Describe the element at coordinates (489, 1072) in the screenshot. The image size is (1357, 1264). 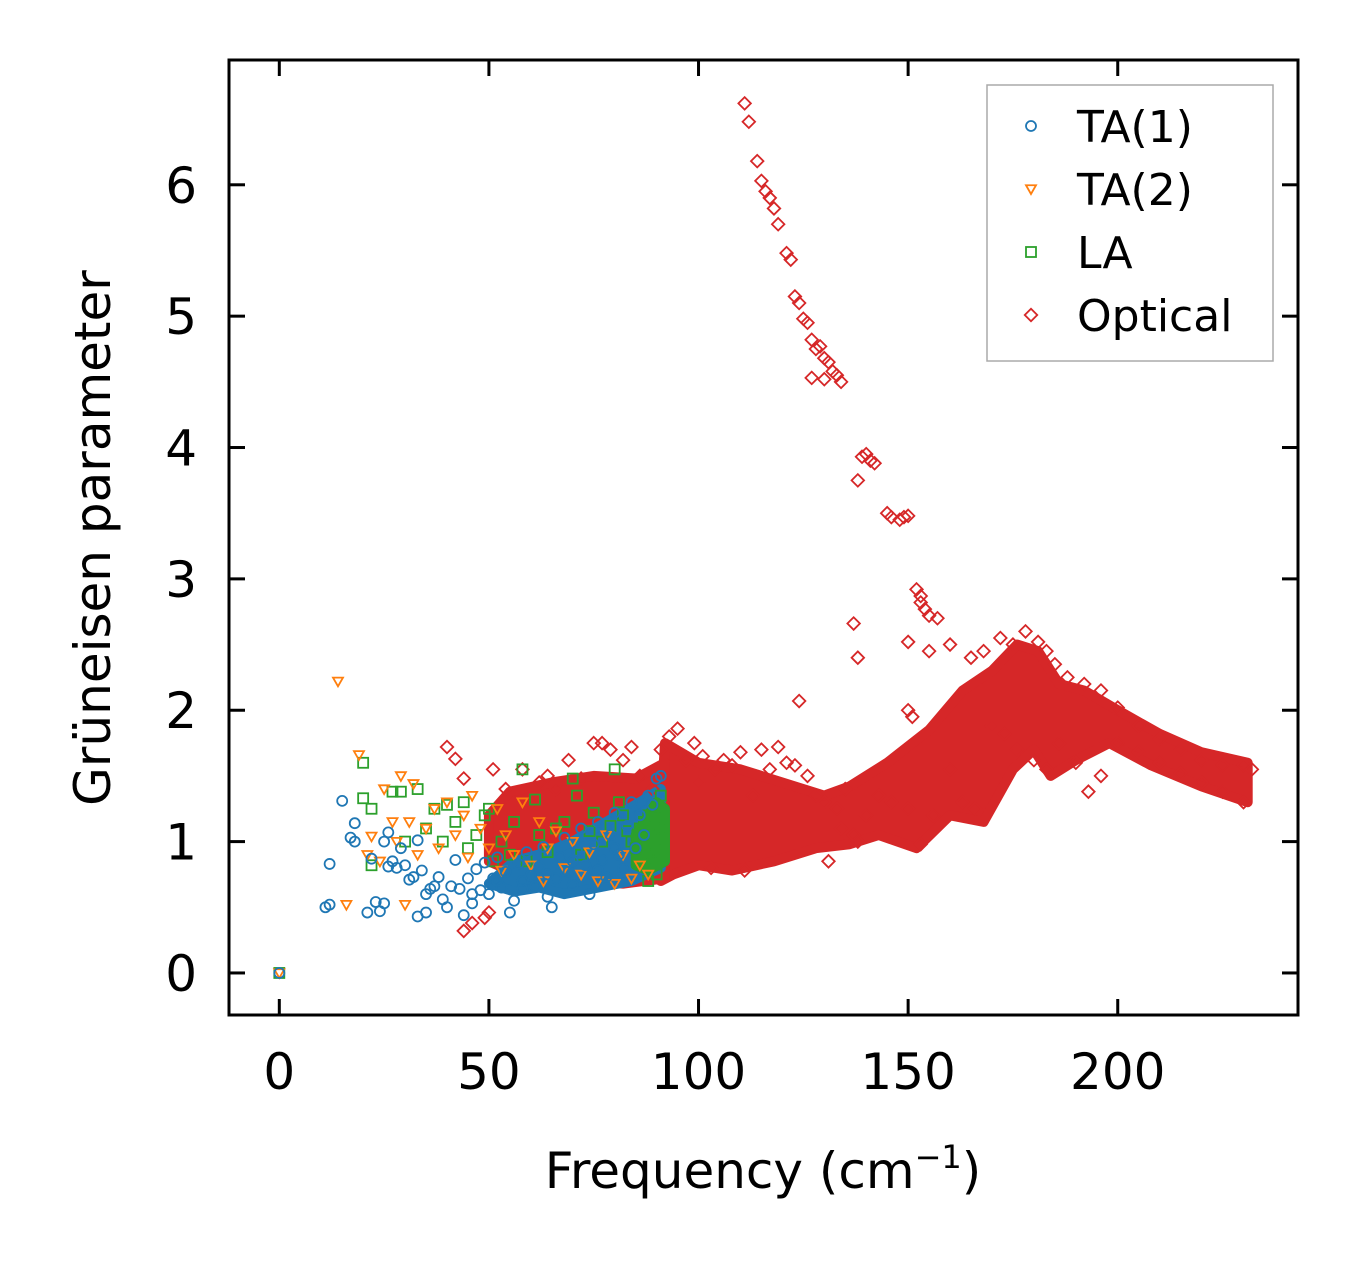
I see `x-tick-label: 50` at that location.